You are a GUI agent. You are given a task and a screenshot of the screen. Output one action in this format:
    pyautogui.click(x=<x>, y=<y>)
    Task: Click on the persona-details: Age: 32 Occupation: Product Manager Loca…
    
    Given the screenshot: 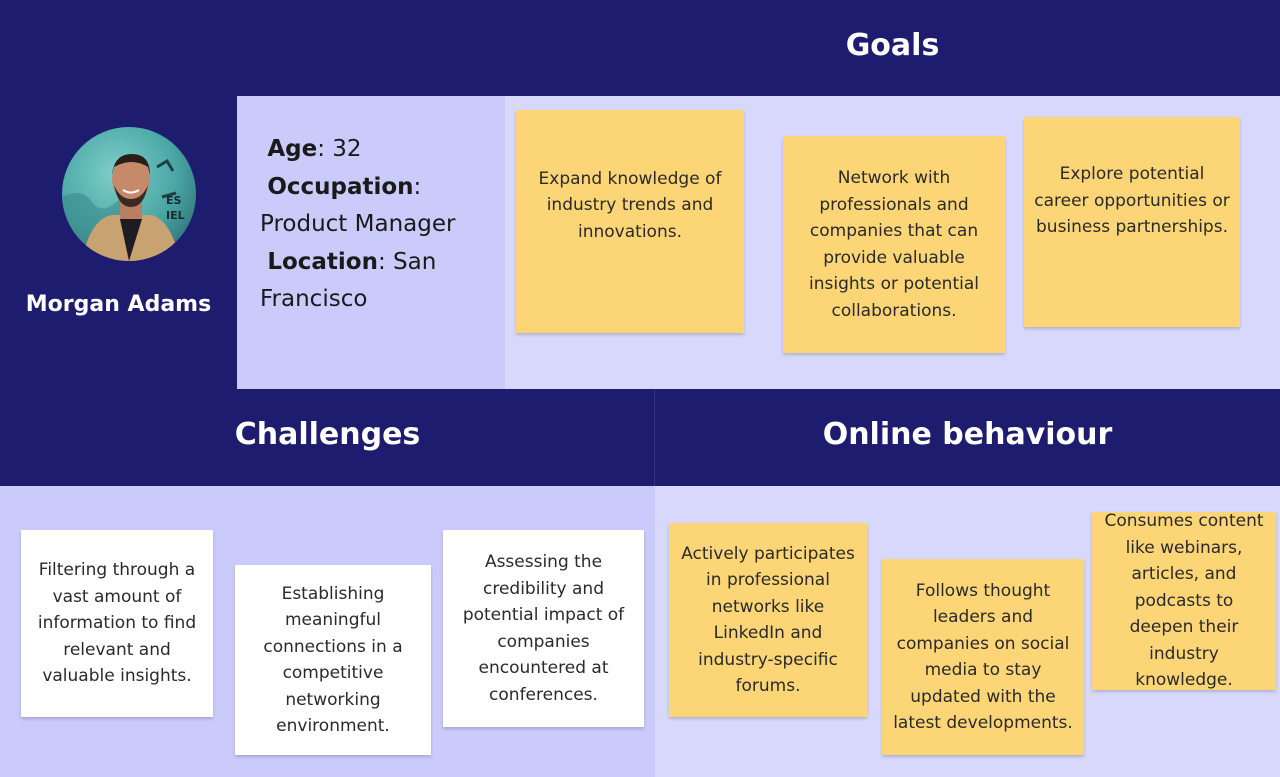 What is the action you would take?
    pyautogui.click(x=380, y=225)
    